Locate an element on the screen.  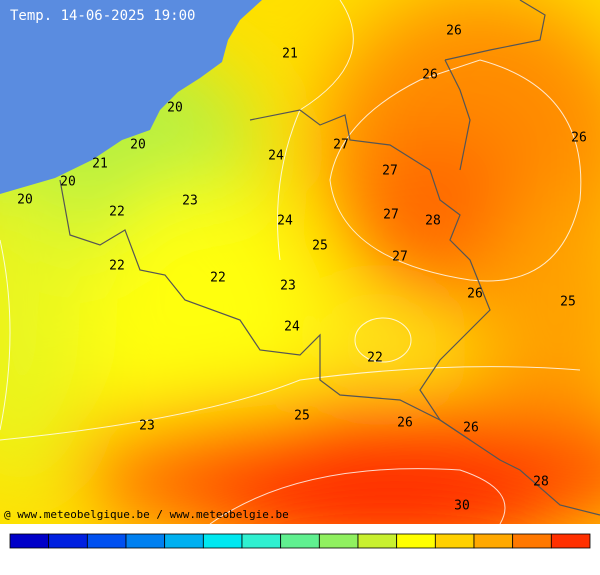
color-scale is located at coordinates (300, 541).